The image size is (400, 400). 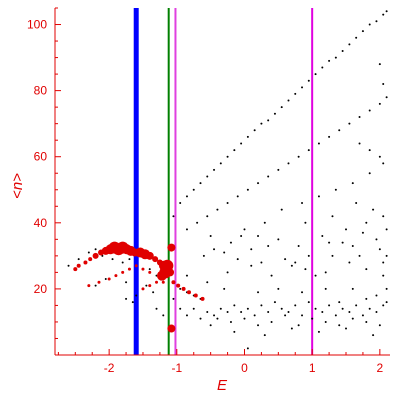 What do you see at coordinates (176, 368) in the screenshot?
I see `x-tick-label: -1` at bounding box center [176, 368].